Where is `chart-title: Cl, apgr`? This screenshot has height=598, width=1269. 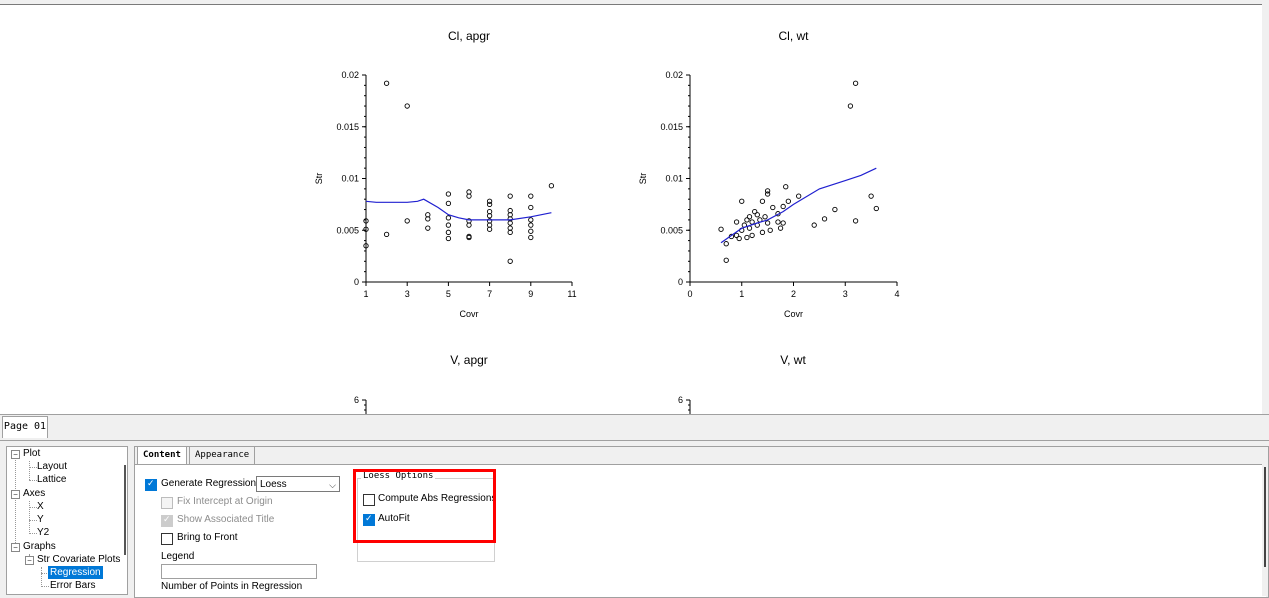
chart-title: Cl, apgr is located at coordinates (469, 36).